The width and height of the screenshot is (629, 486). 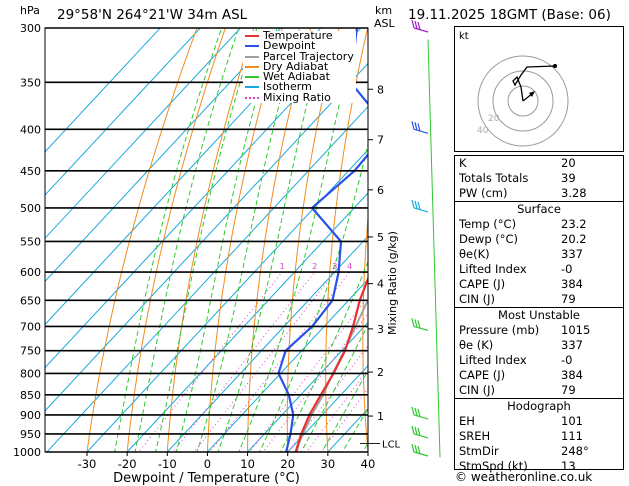 What do you see at coordinates (523, 193) in the screenshot?
I see `index-row: PW (cm) 3.28` at bounding box center [523, 193].